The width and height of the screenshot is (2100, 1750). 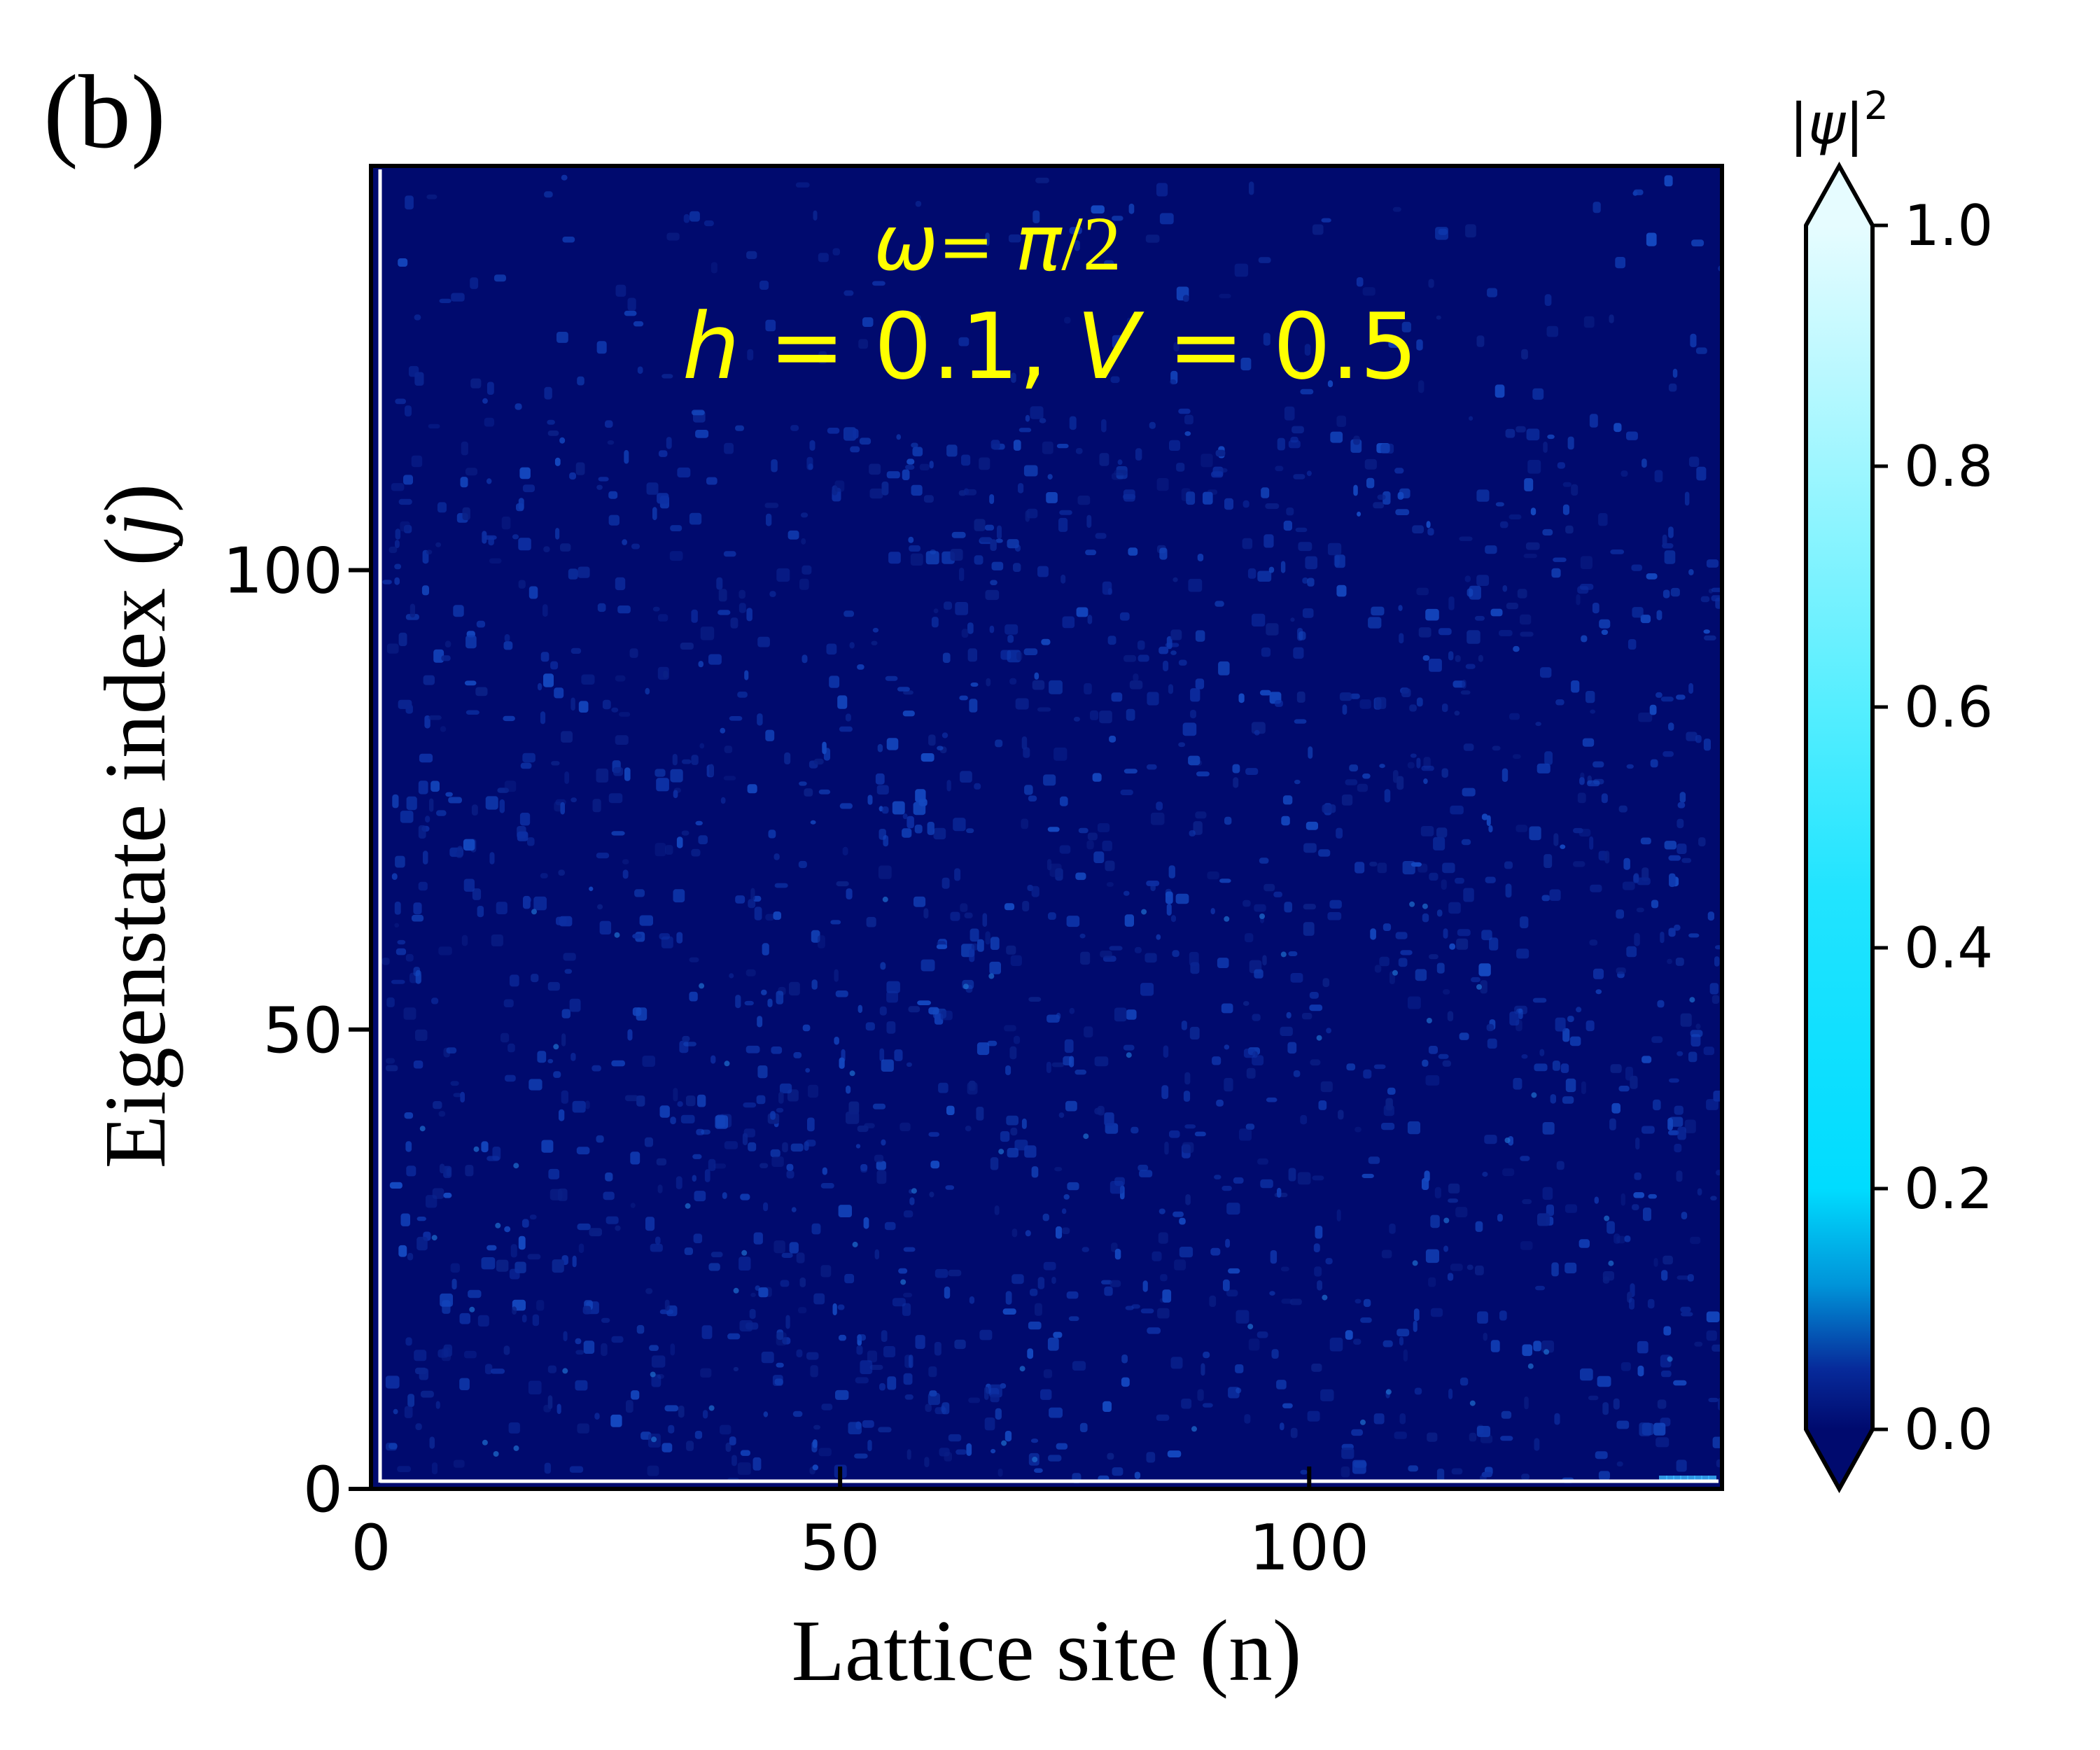 I want to click on colorbar-label: |ψ|2, so click(x=1839, y=120).